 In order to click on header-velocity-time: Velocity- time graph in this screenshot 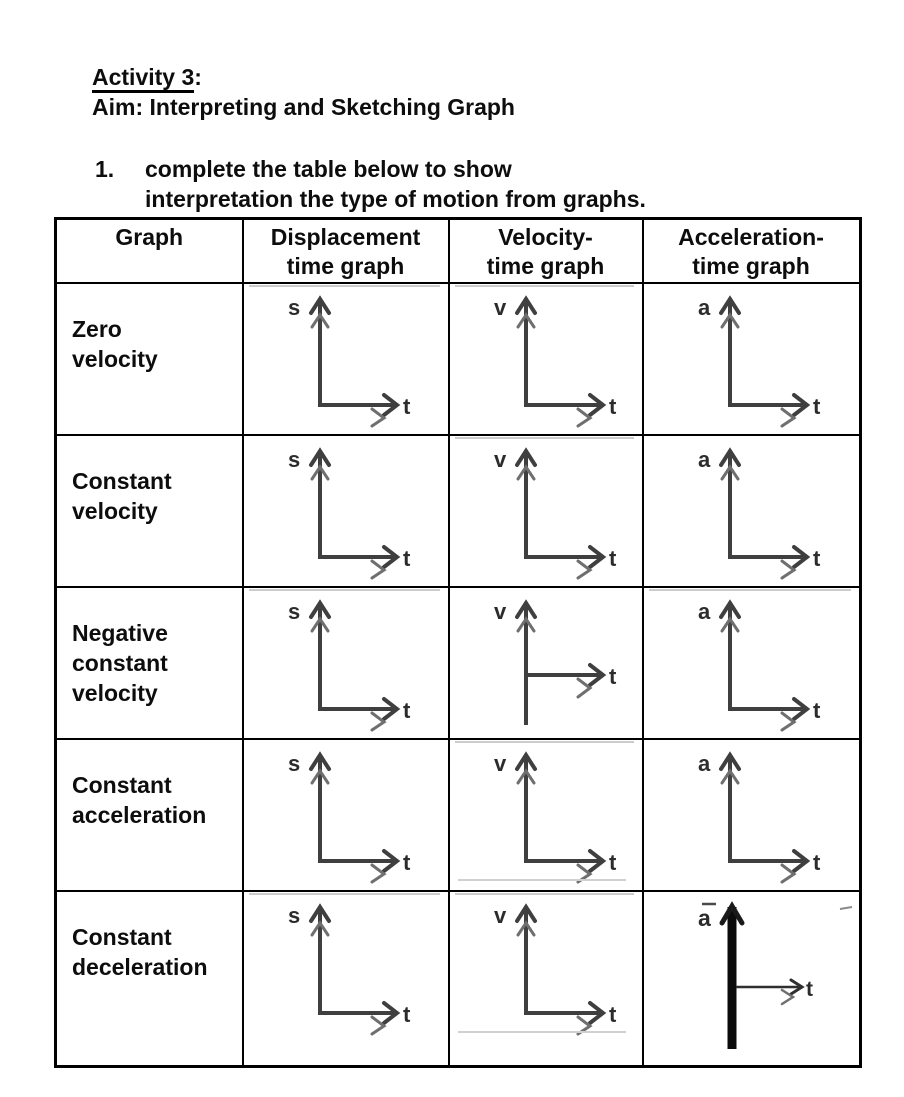, I will do `click(545, 250)`.